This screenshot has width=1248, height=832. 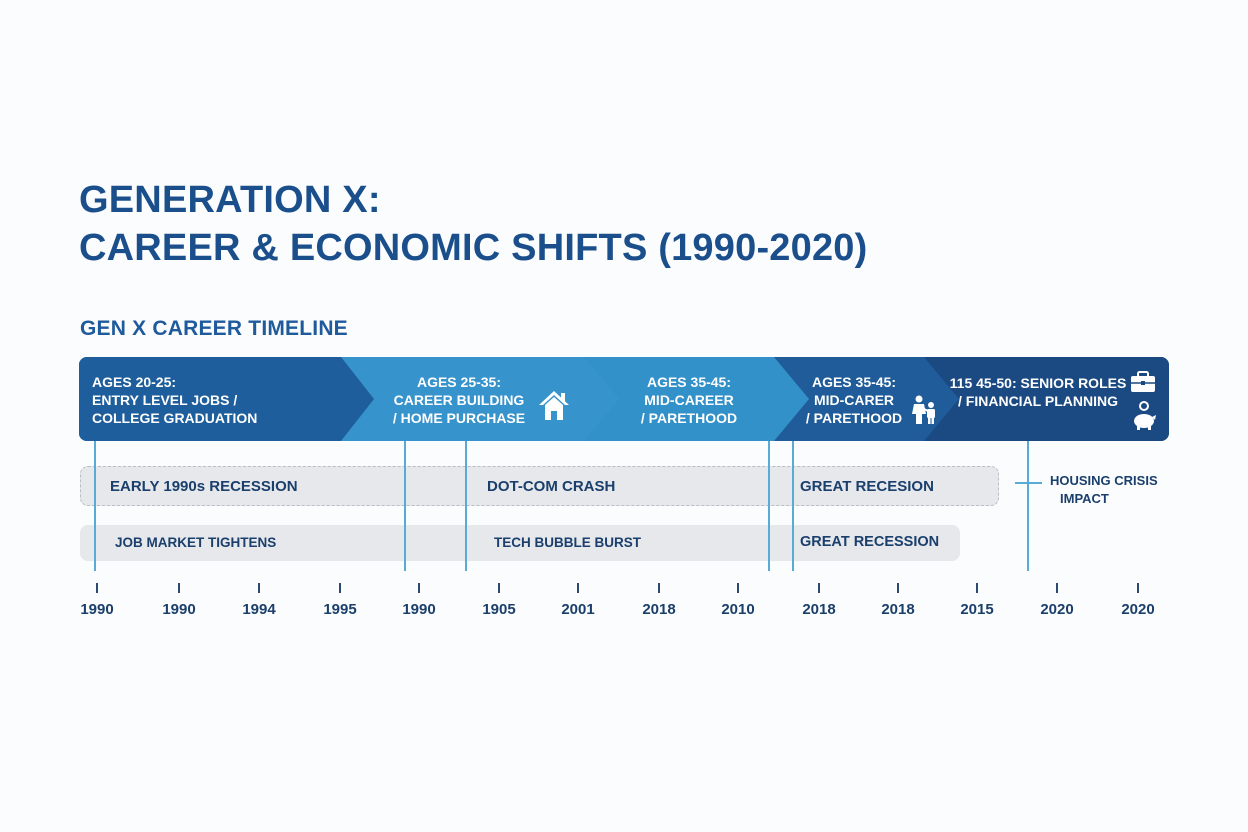 I want to click on title-line-2: CAREER & ECONOMIC SHIFTS (1990-2020), so click(x=473, y=248).